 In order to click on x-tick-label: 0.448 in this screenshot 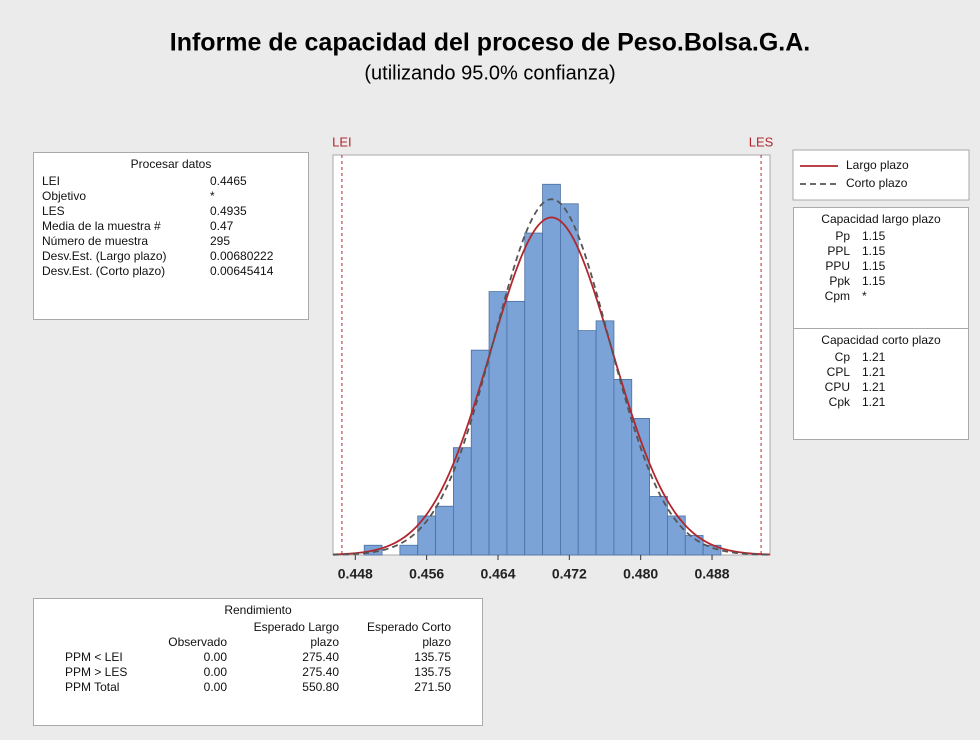, I will do `click(355, 574)`.